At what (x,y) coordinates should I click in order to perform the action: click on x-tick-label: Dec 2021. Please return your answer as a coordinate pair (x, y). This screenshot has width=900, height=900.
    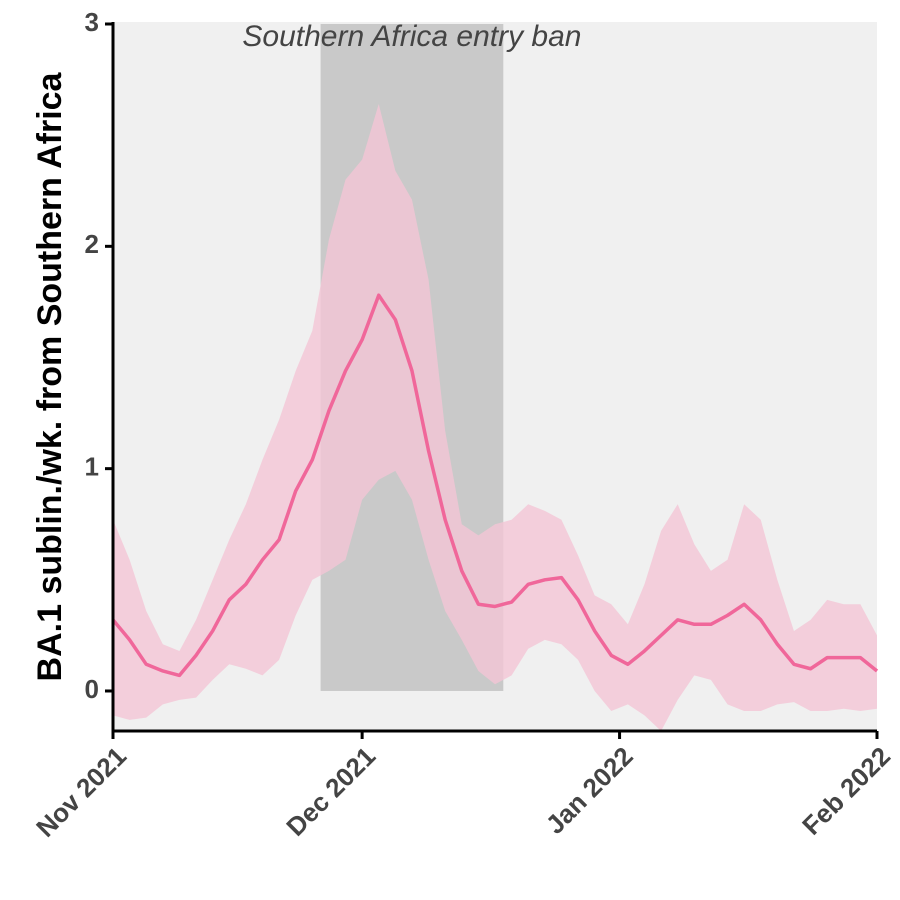
    Looking at the image, I should click on (330, 791).